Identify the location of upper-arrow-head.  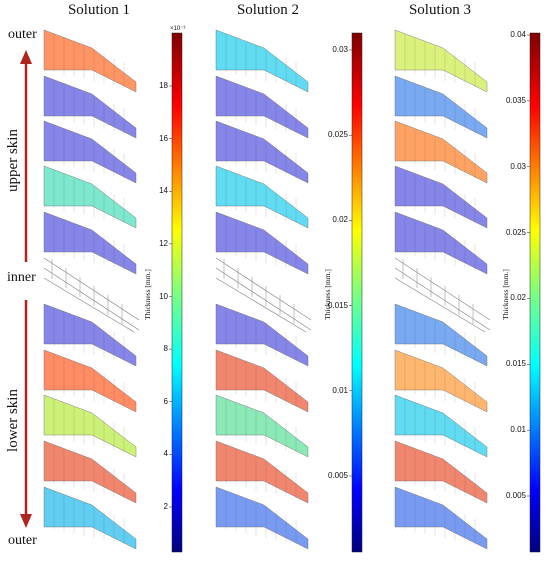
(26, 57).